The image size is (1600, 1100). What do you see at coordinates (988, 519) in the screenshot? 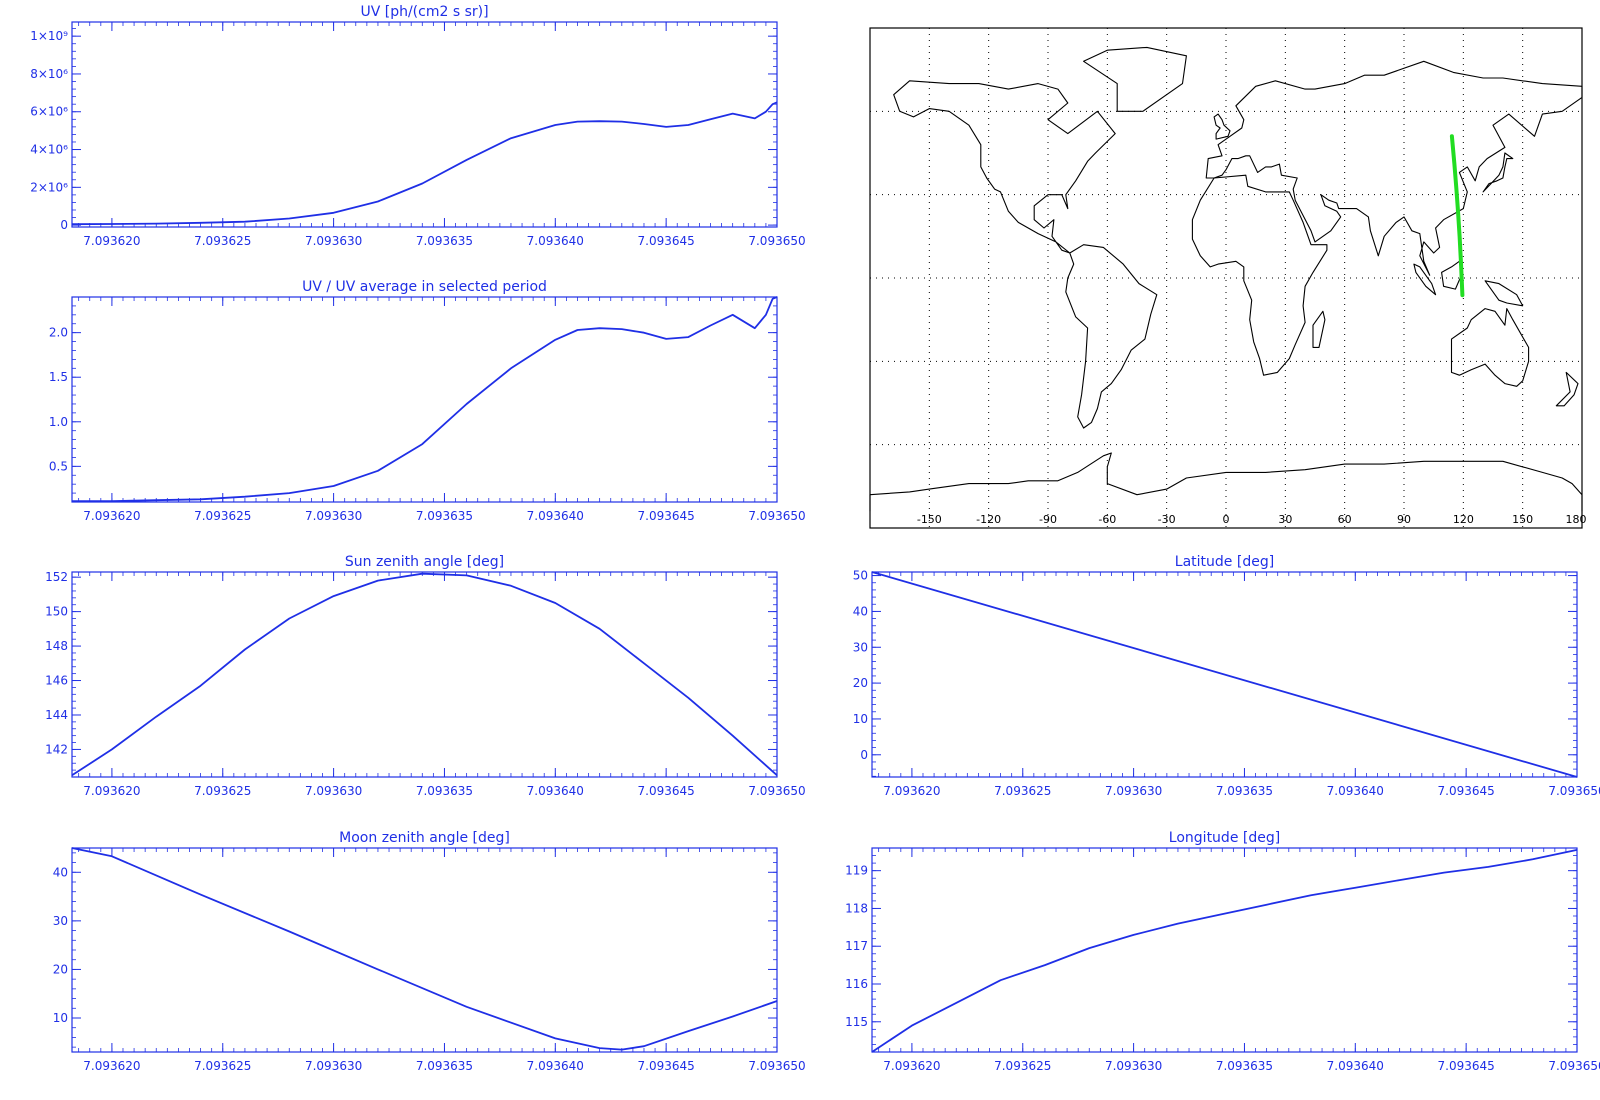
I see `map-lon-label: -120` at bounding box center [988, 519].